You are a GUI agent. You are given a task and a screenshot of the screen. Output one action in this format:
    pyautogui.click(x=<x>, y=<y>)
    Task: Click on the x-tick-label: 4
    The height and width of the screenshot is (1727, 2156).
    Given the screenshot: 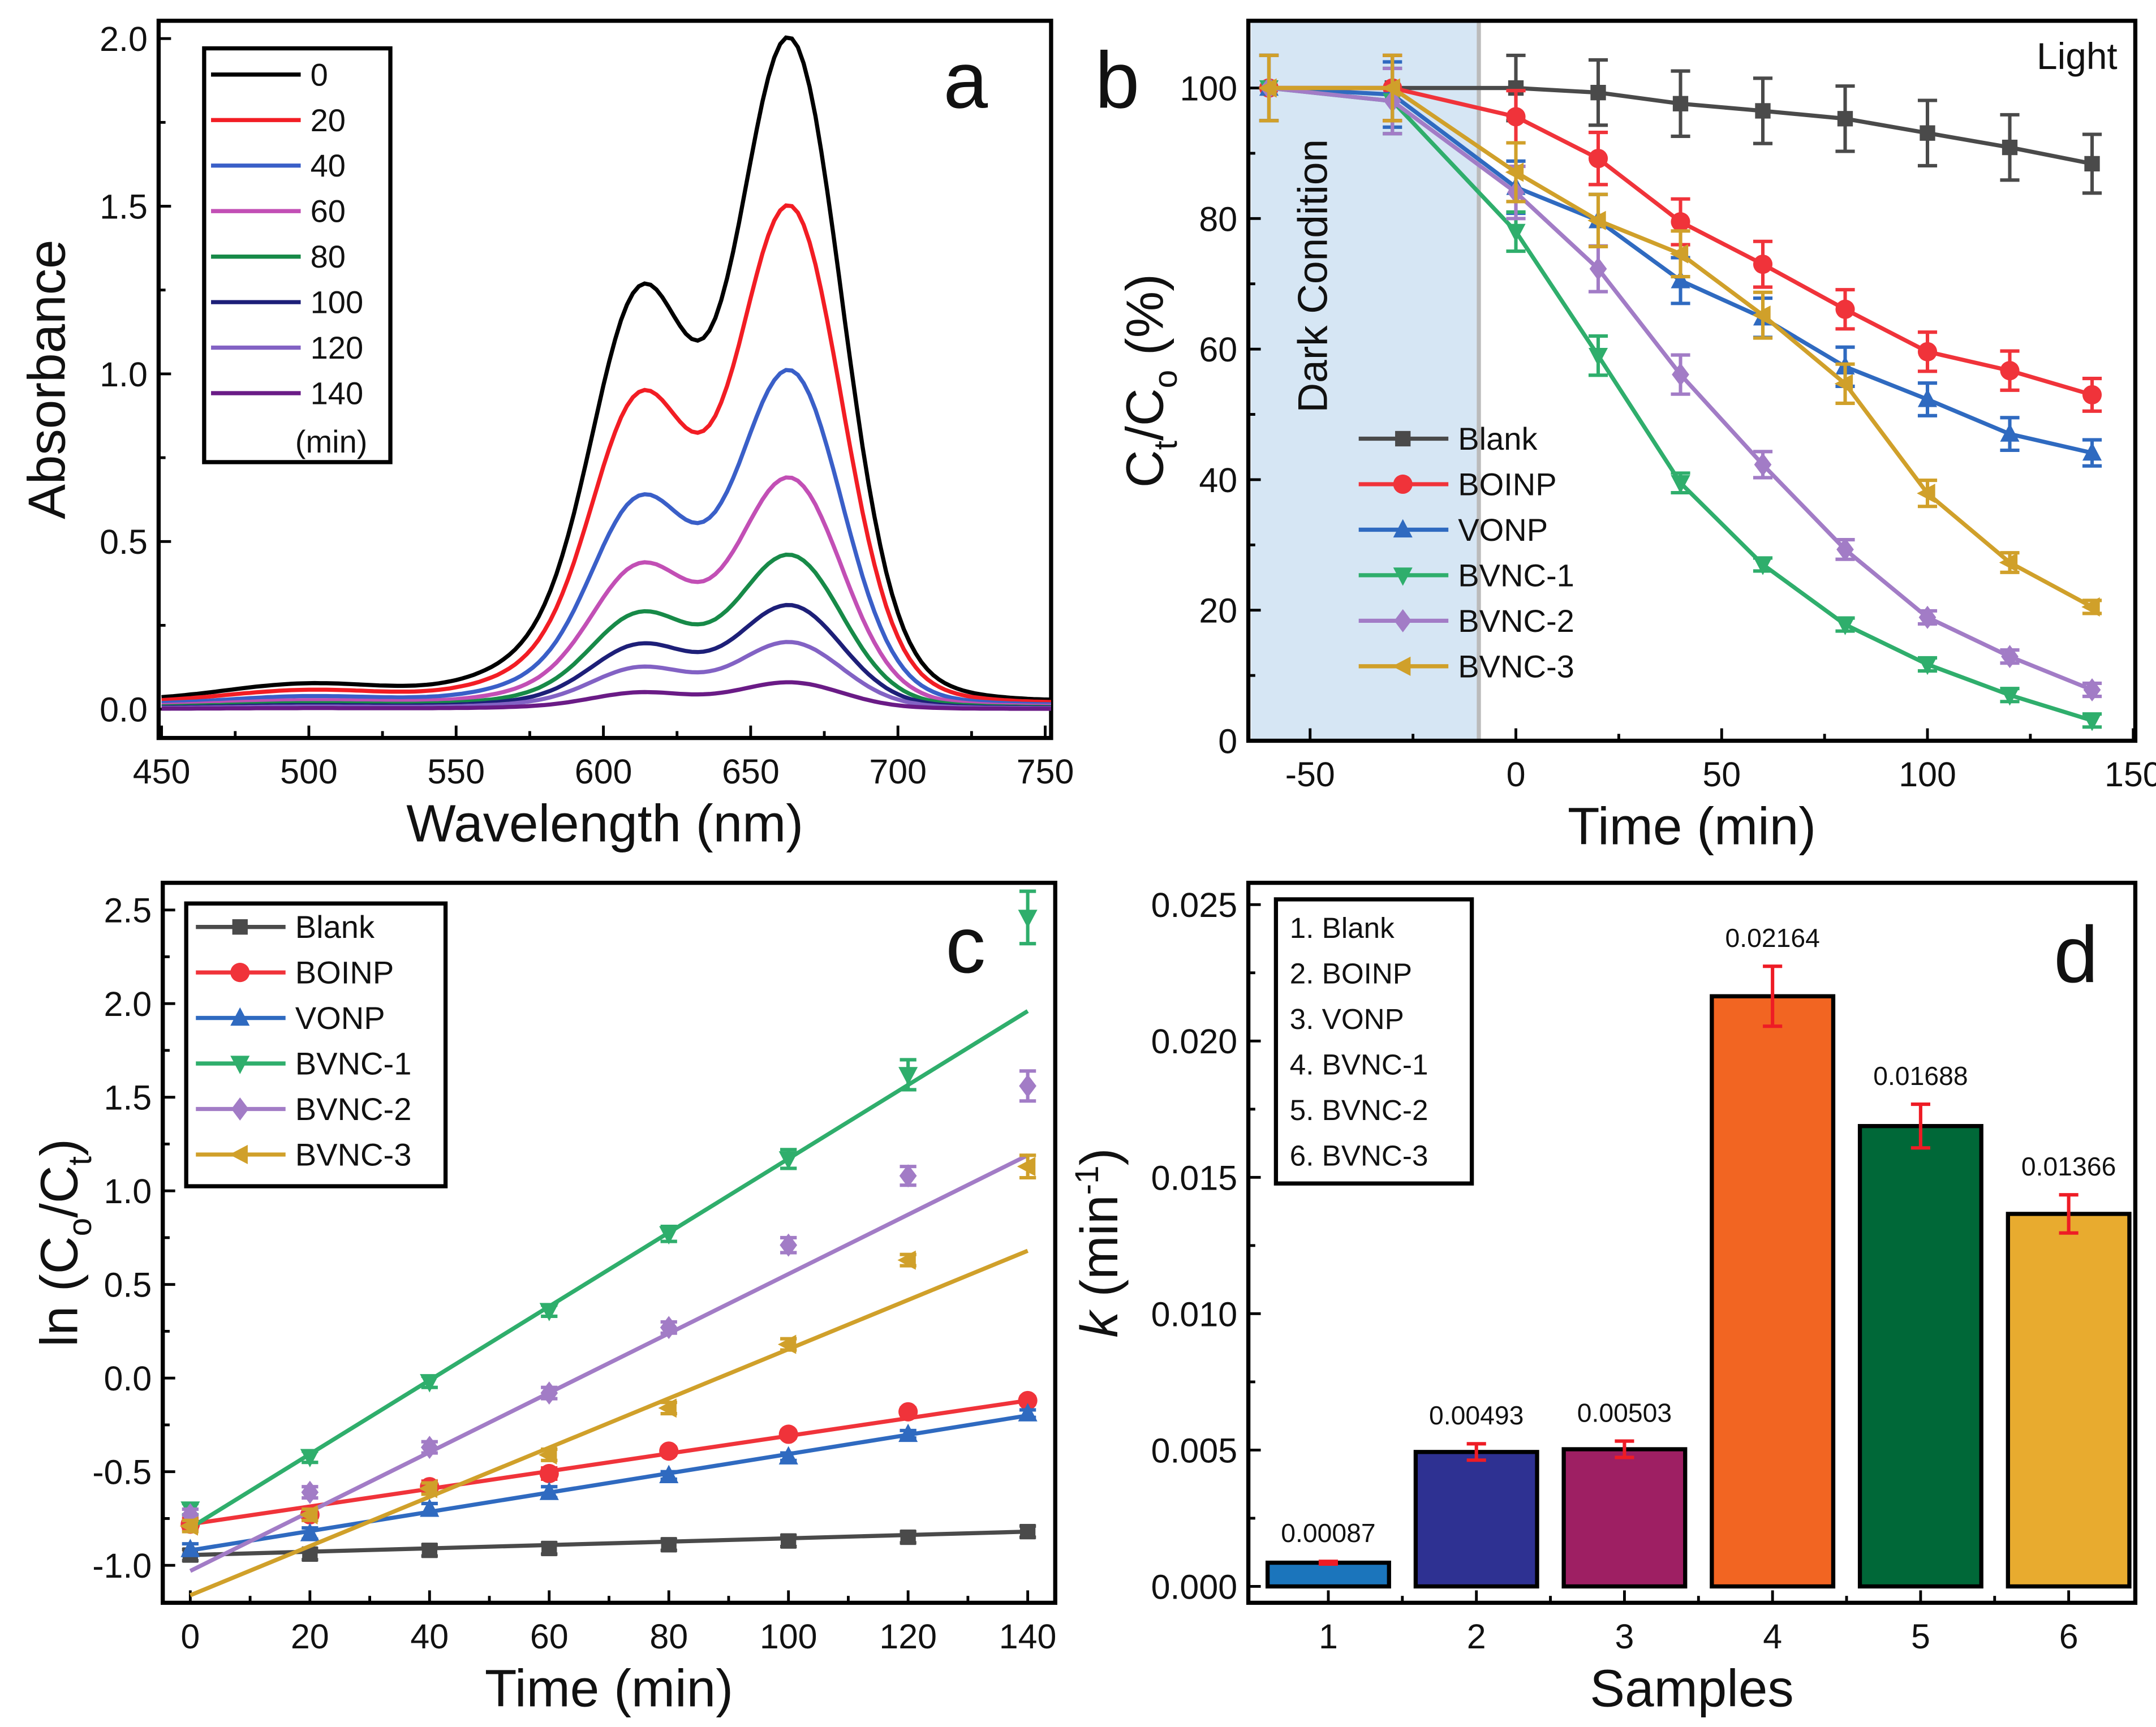 What is the action you would take?
    pyautogui.click(x=1772, y=1636)
    